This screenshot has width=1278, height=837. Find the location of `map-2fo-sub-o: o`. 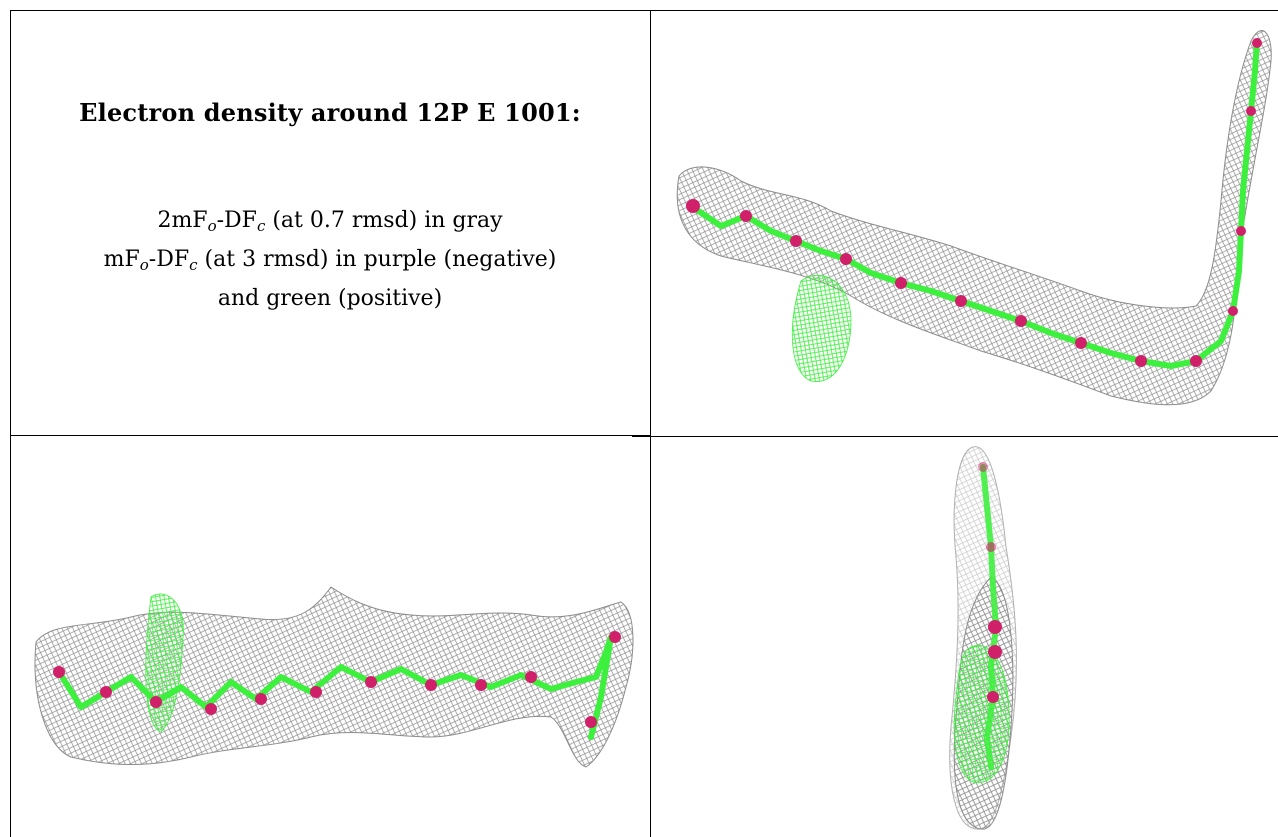

map-2fo-sub-o: o is located at coordinates (212, 226).